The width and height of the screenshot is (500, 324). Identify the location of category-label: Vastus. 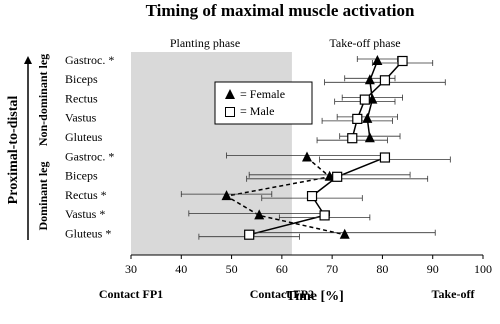
(81, 118).